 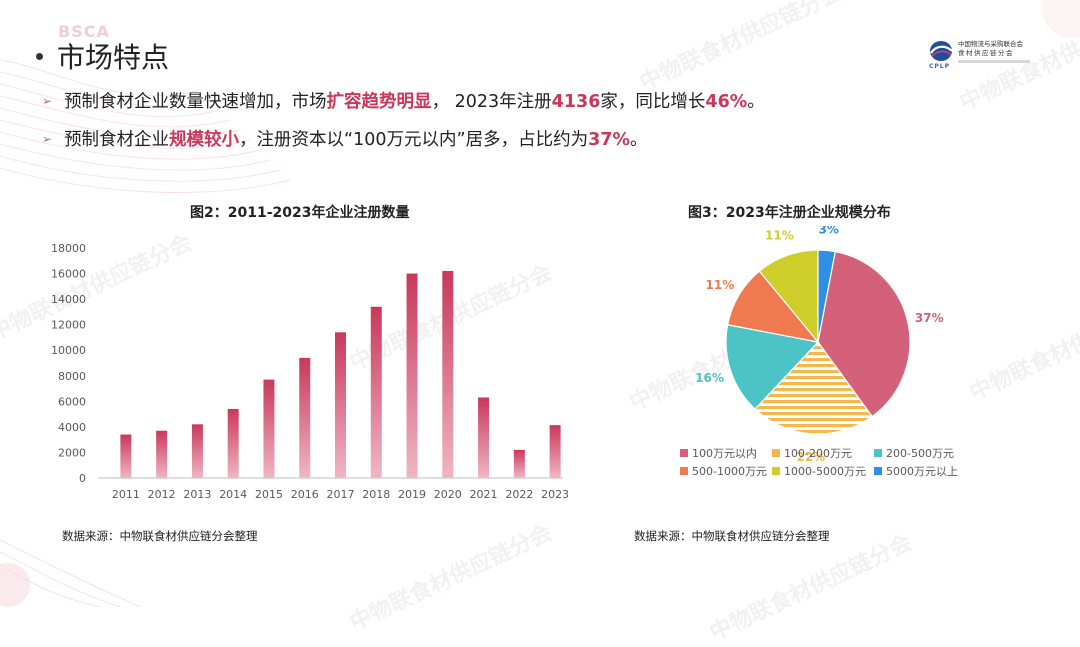 I want to click on x-tick-label: 2023, so click(x=554, y=494).